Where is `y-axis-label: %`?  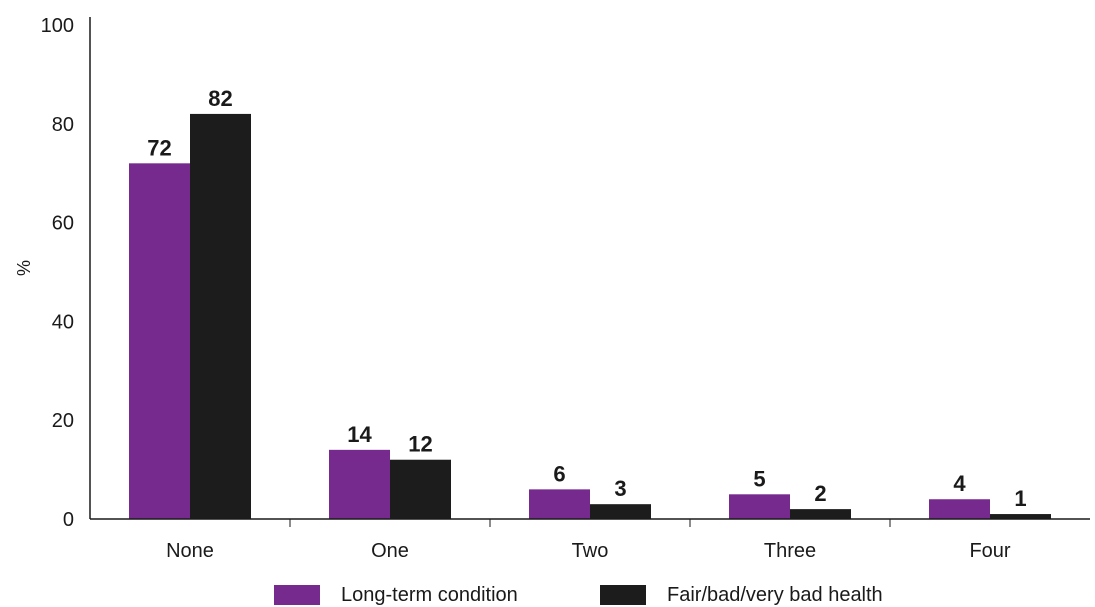
y-axis-label: % is located at coordinates (24, 268).